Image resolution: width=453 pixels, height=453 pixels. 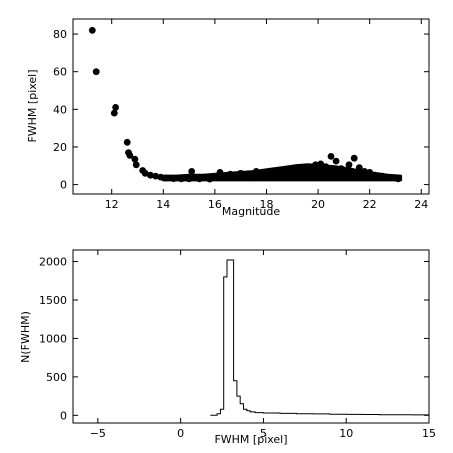 What do you see at coordinates (60, 34) in the screenshot?
I see `top-y-tick-label: 80` at bounding box center [60, 34].